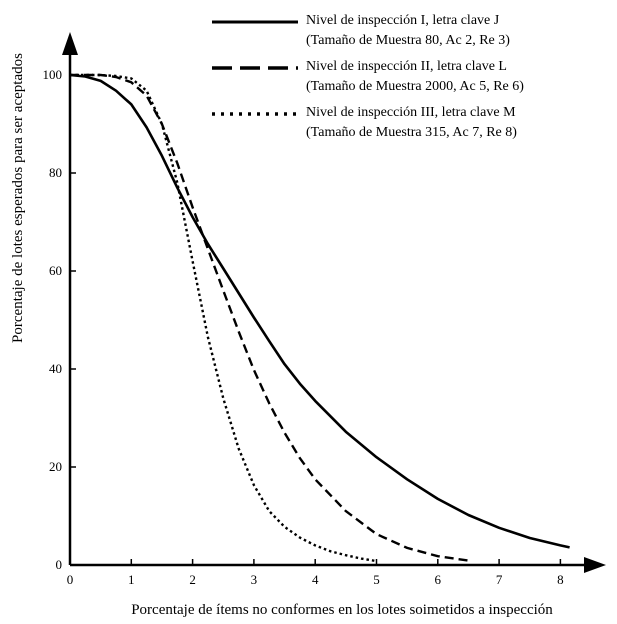 This screenshot has height=624, width=617. Describe the element at coordinates (55, 172) in the screenshot. I see `y-tick-label: 80` at that location.